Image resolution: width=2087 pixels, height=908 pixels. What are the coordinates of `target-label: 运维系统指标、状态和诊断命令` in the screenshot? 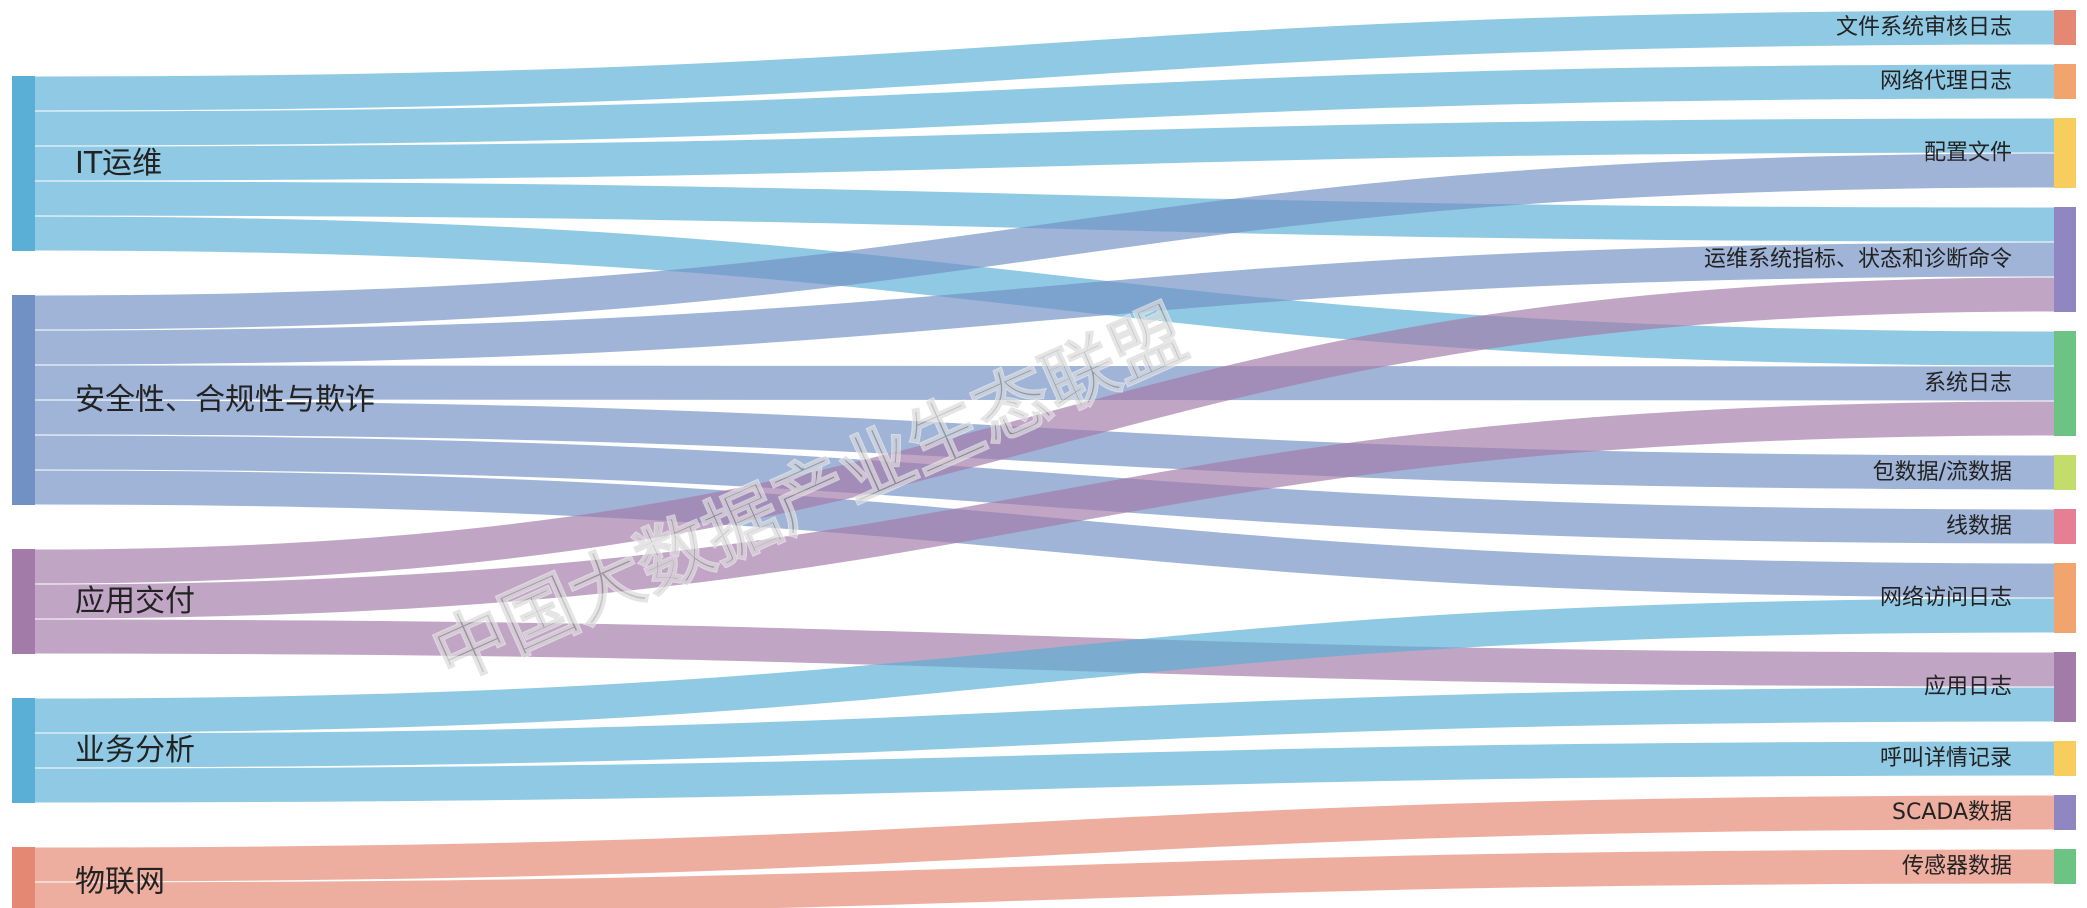 It's located at (1858, 259).